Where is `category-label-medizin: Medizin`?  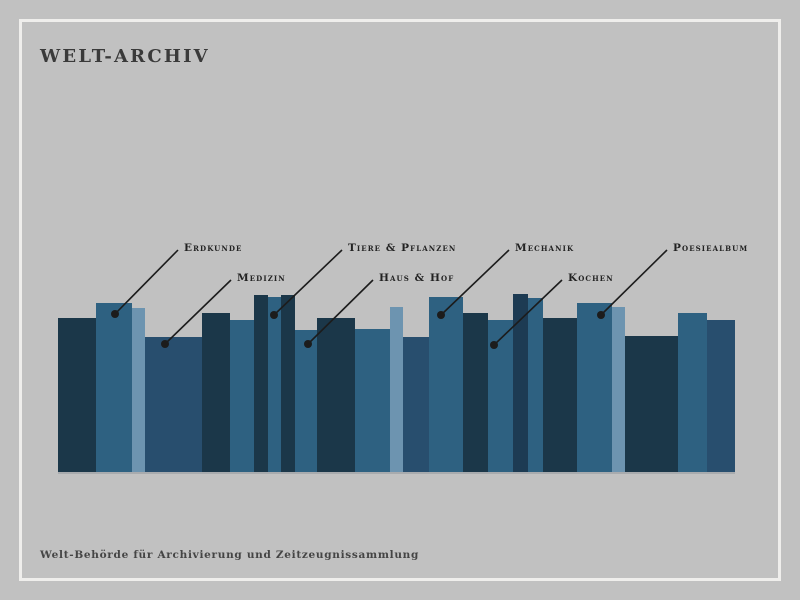
category-label-medizin: Medizin is located at coordinates (261, 278).